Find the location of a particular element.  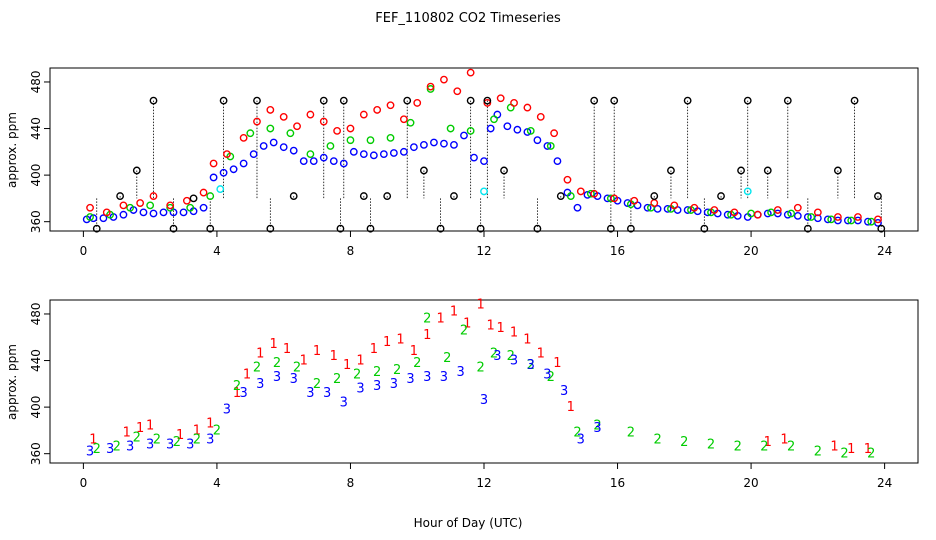

y-axis-top: 360 400 440 480 is located at coordinates (39, 152).